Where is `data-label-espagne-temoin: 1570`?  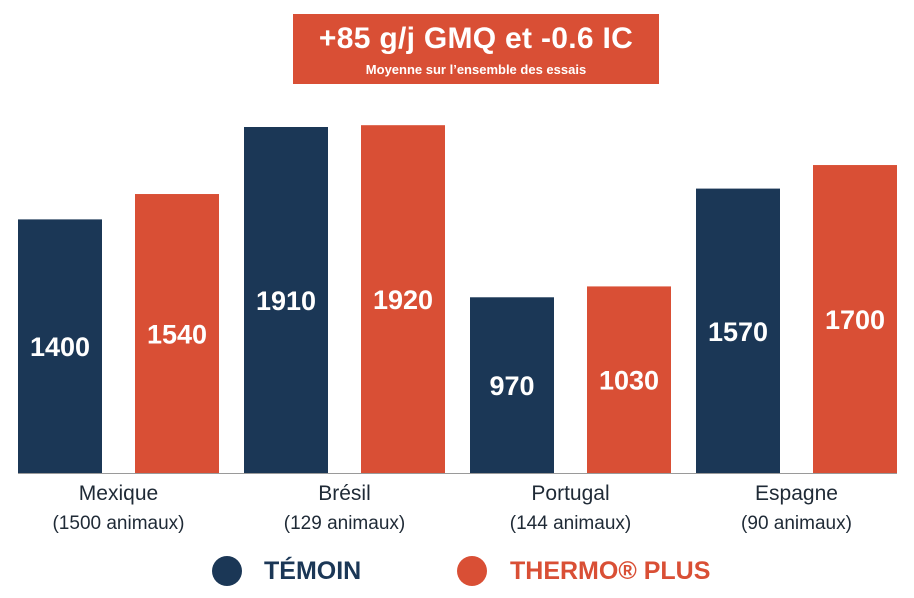 data-label-espagne-temoin: 1570 is located at coordinates (738, 332).